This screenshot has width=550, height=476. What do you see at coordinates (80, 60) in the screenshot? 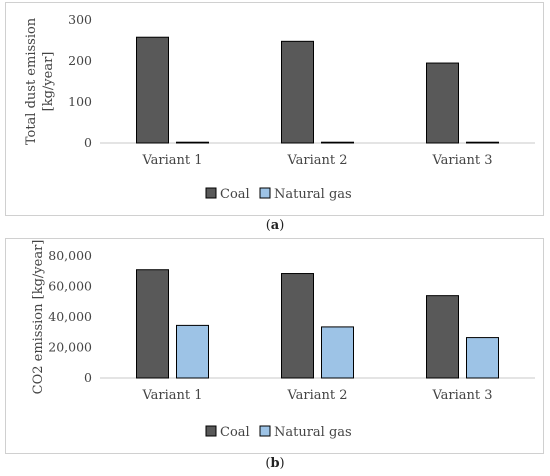
I see `y-tick-label: 200` at bounding box center [80, 60].